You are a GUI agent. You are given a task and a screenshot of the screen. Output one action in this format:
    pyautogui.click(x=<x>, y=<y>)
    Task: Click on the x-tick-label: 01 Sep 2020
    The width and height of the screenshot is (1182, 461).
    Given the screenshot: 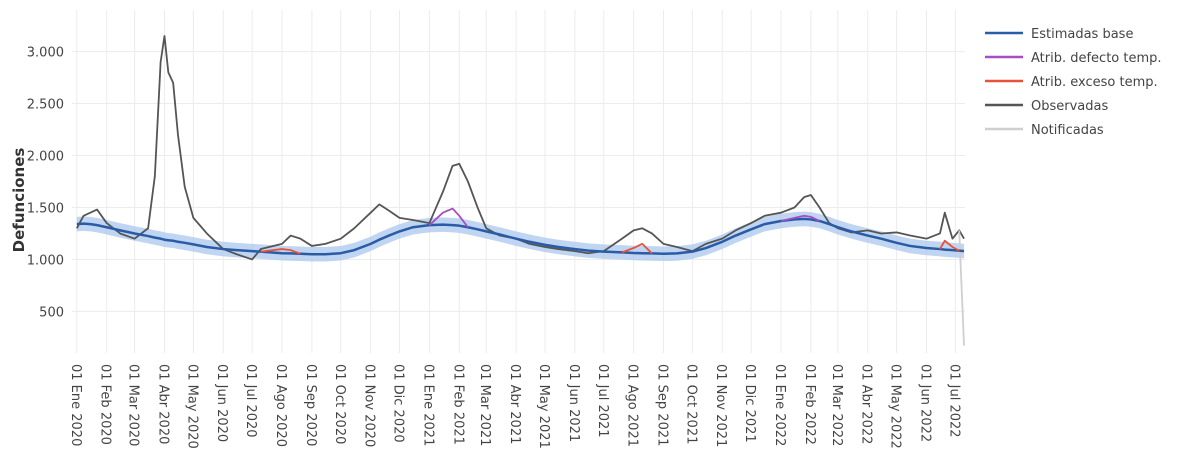 What is the action you would take?
    pyautogui.click(x=310, y=405)
    